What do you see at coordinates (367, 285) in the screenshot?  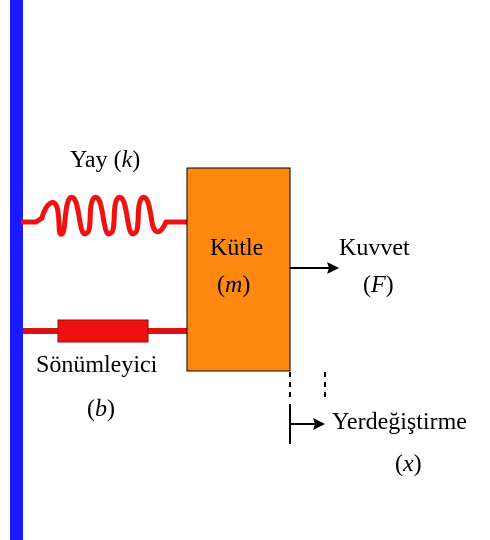 I see `force-symbol-open: (` at bounding box center [367, 285].